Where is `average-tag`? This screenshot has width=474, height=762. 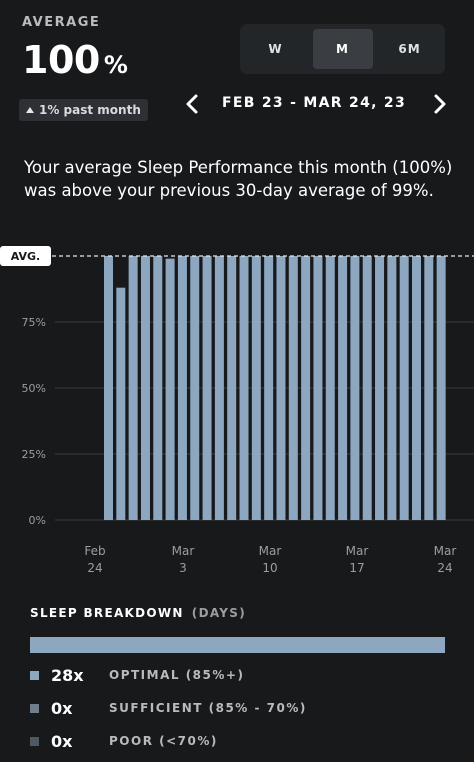 average-tag is located at coordinates (25, 256).